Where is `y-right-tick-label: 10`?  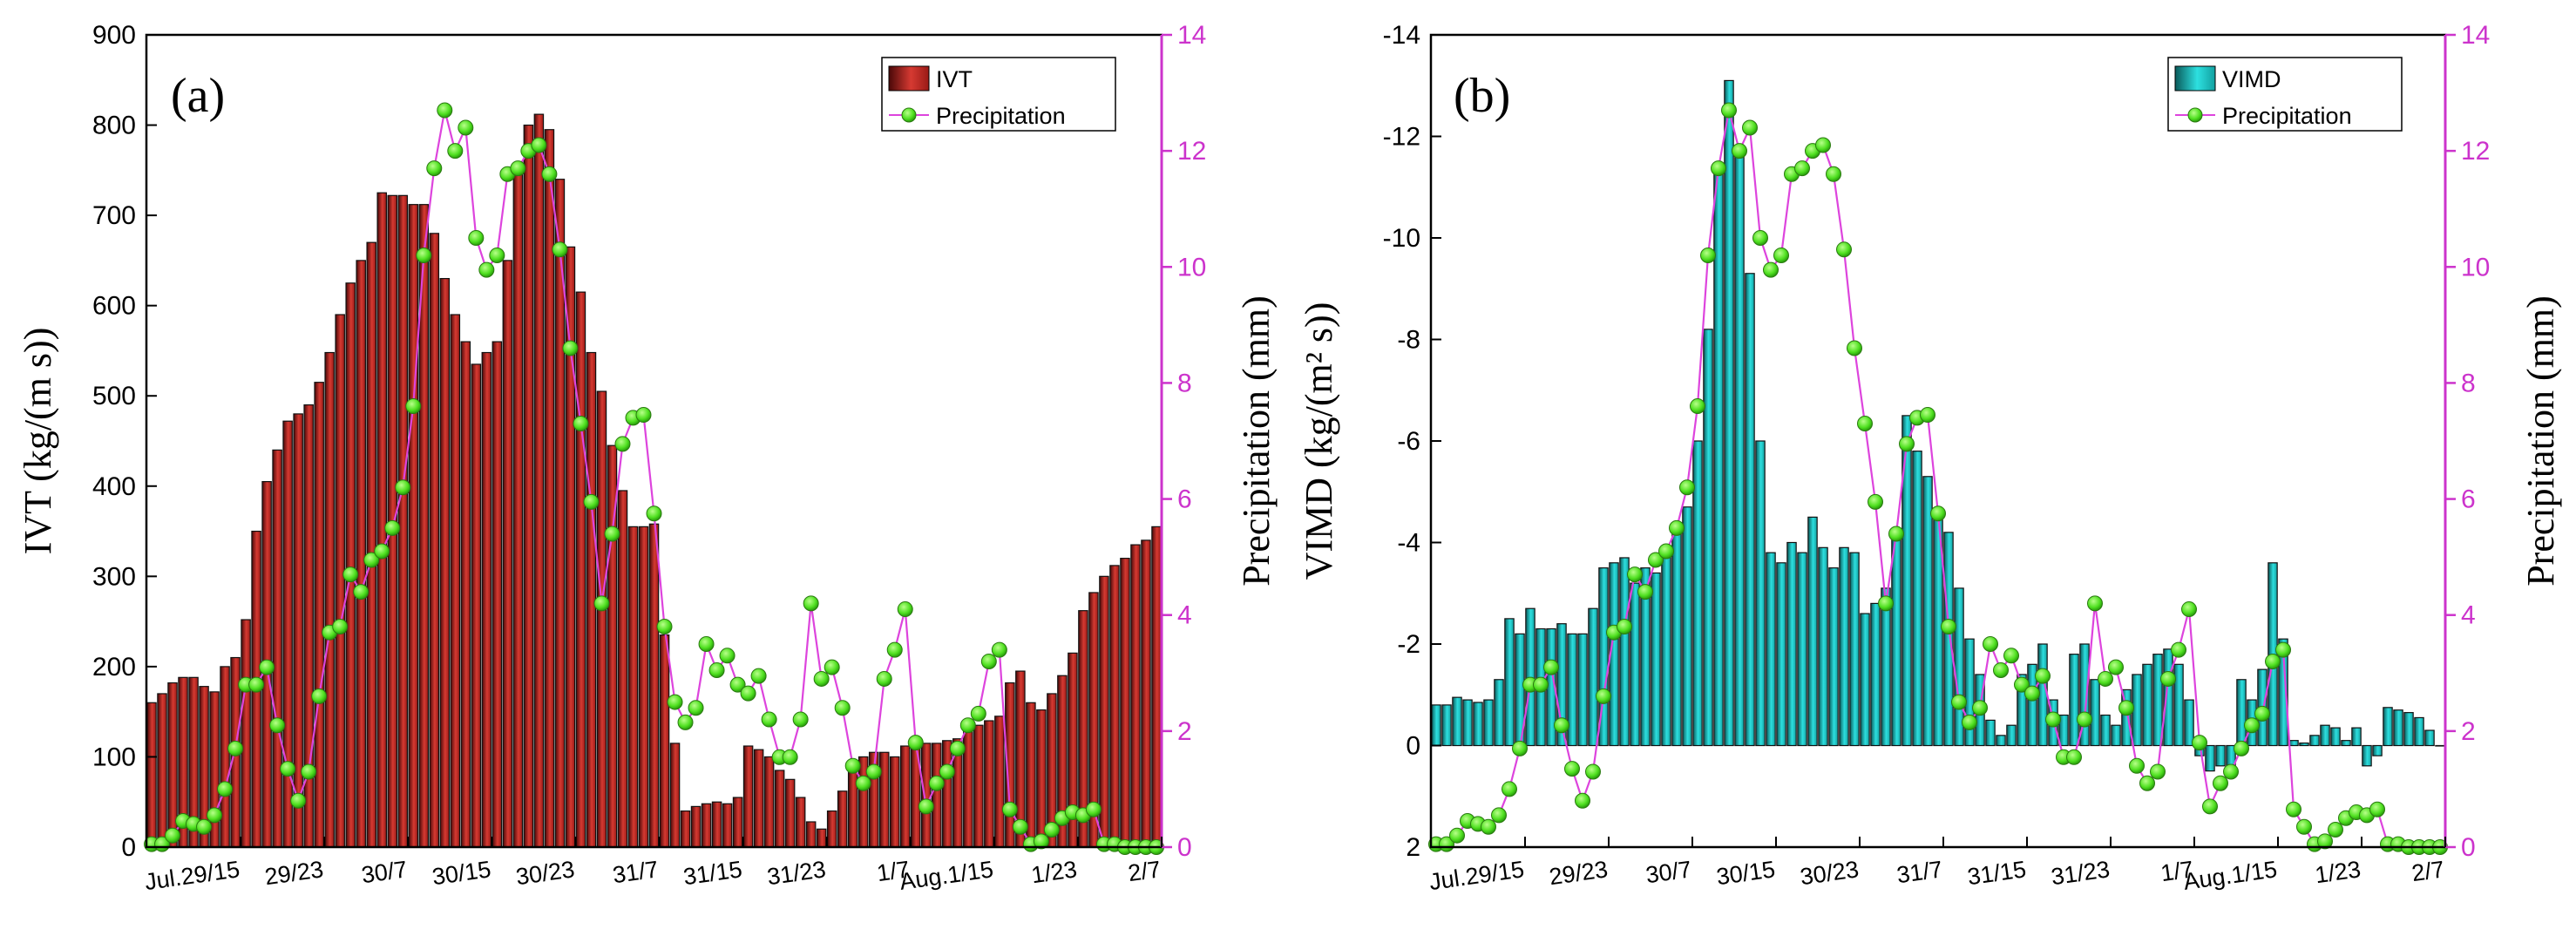
y-right-tick-label: 10 is located at coordinates (2475, 267).